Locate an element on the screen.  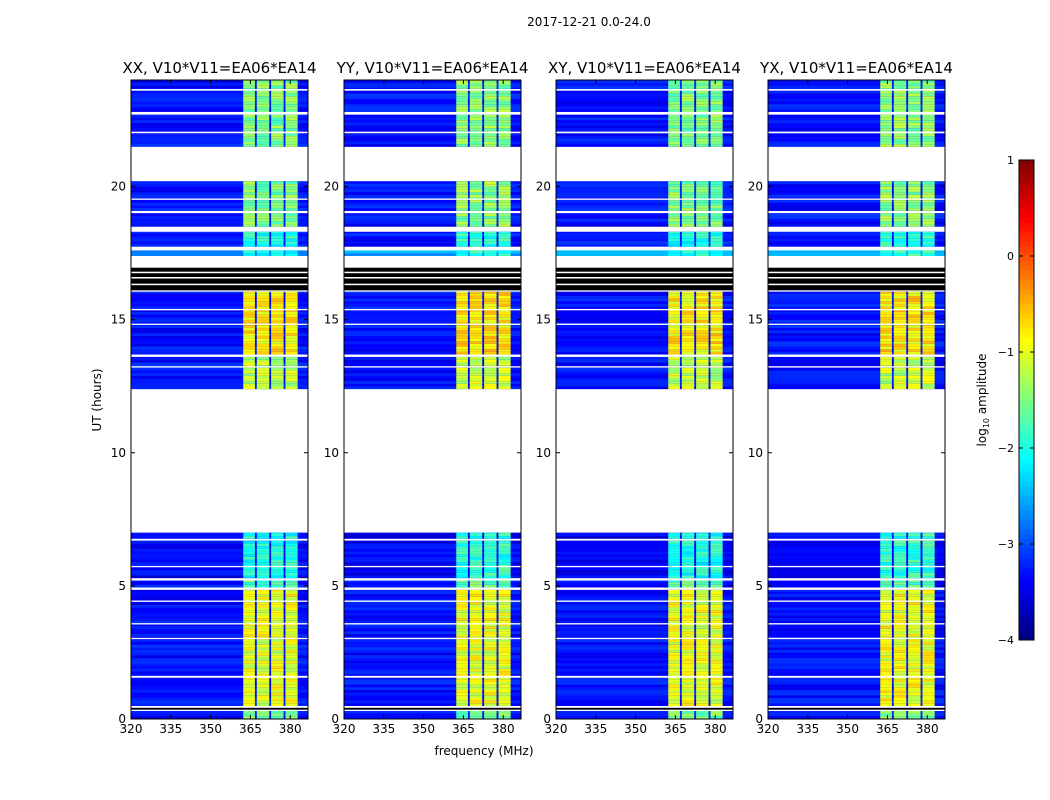
panel-title: YY, V10*V11=EA06*EA14 is located at coordinates (432, 68).